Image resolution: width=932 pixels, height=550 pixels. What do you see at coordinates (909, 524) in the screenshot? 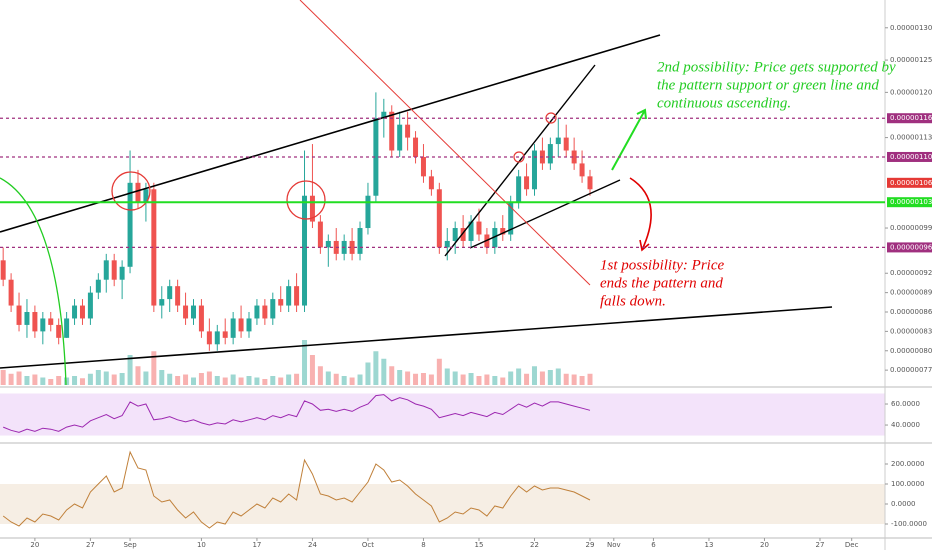
I see `cci-tick-label: -100.0000` at bounding box center [909, 524].